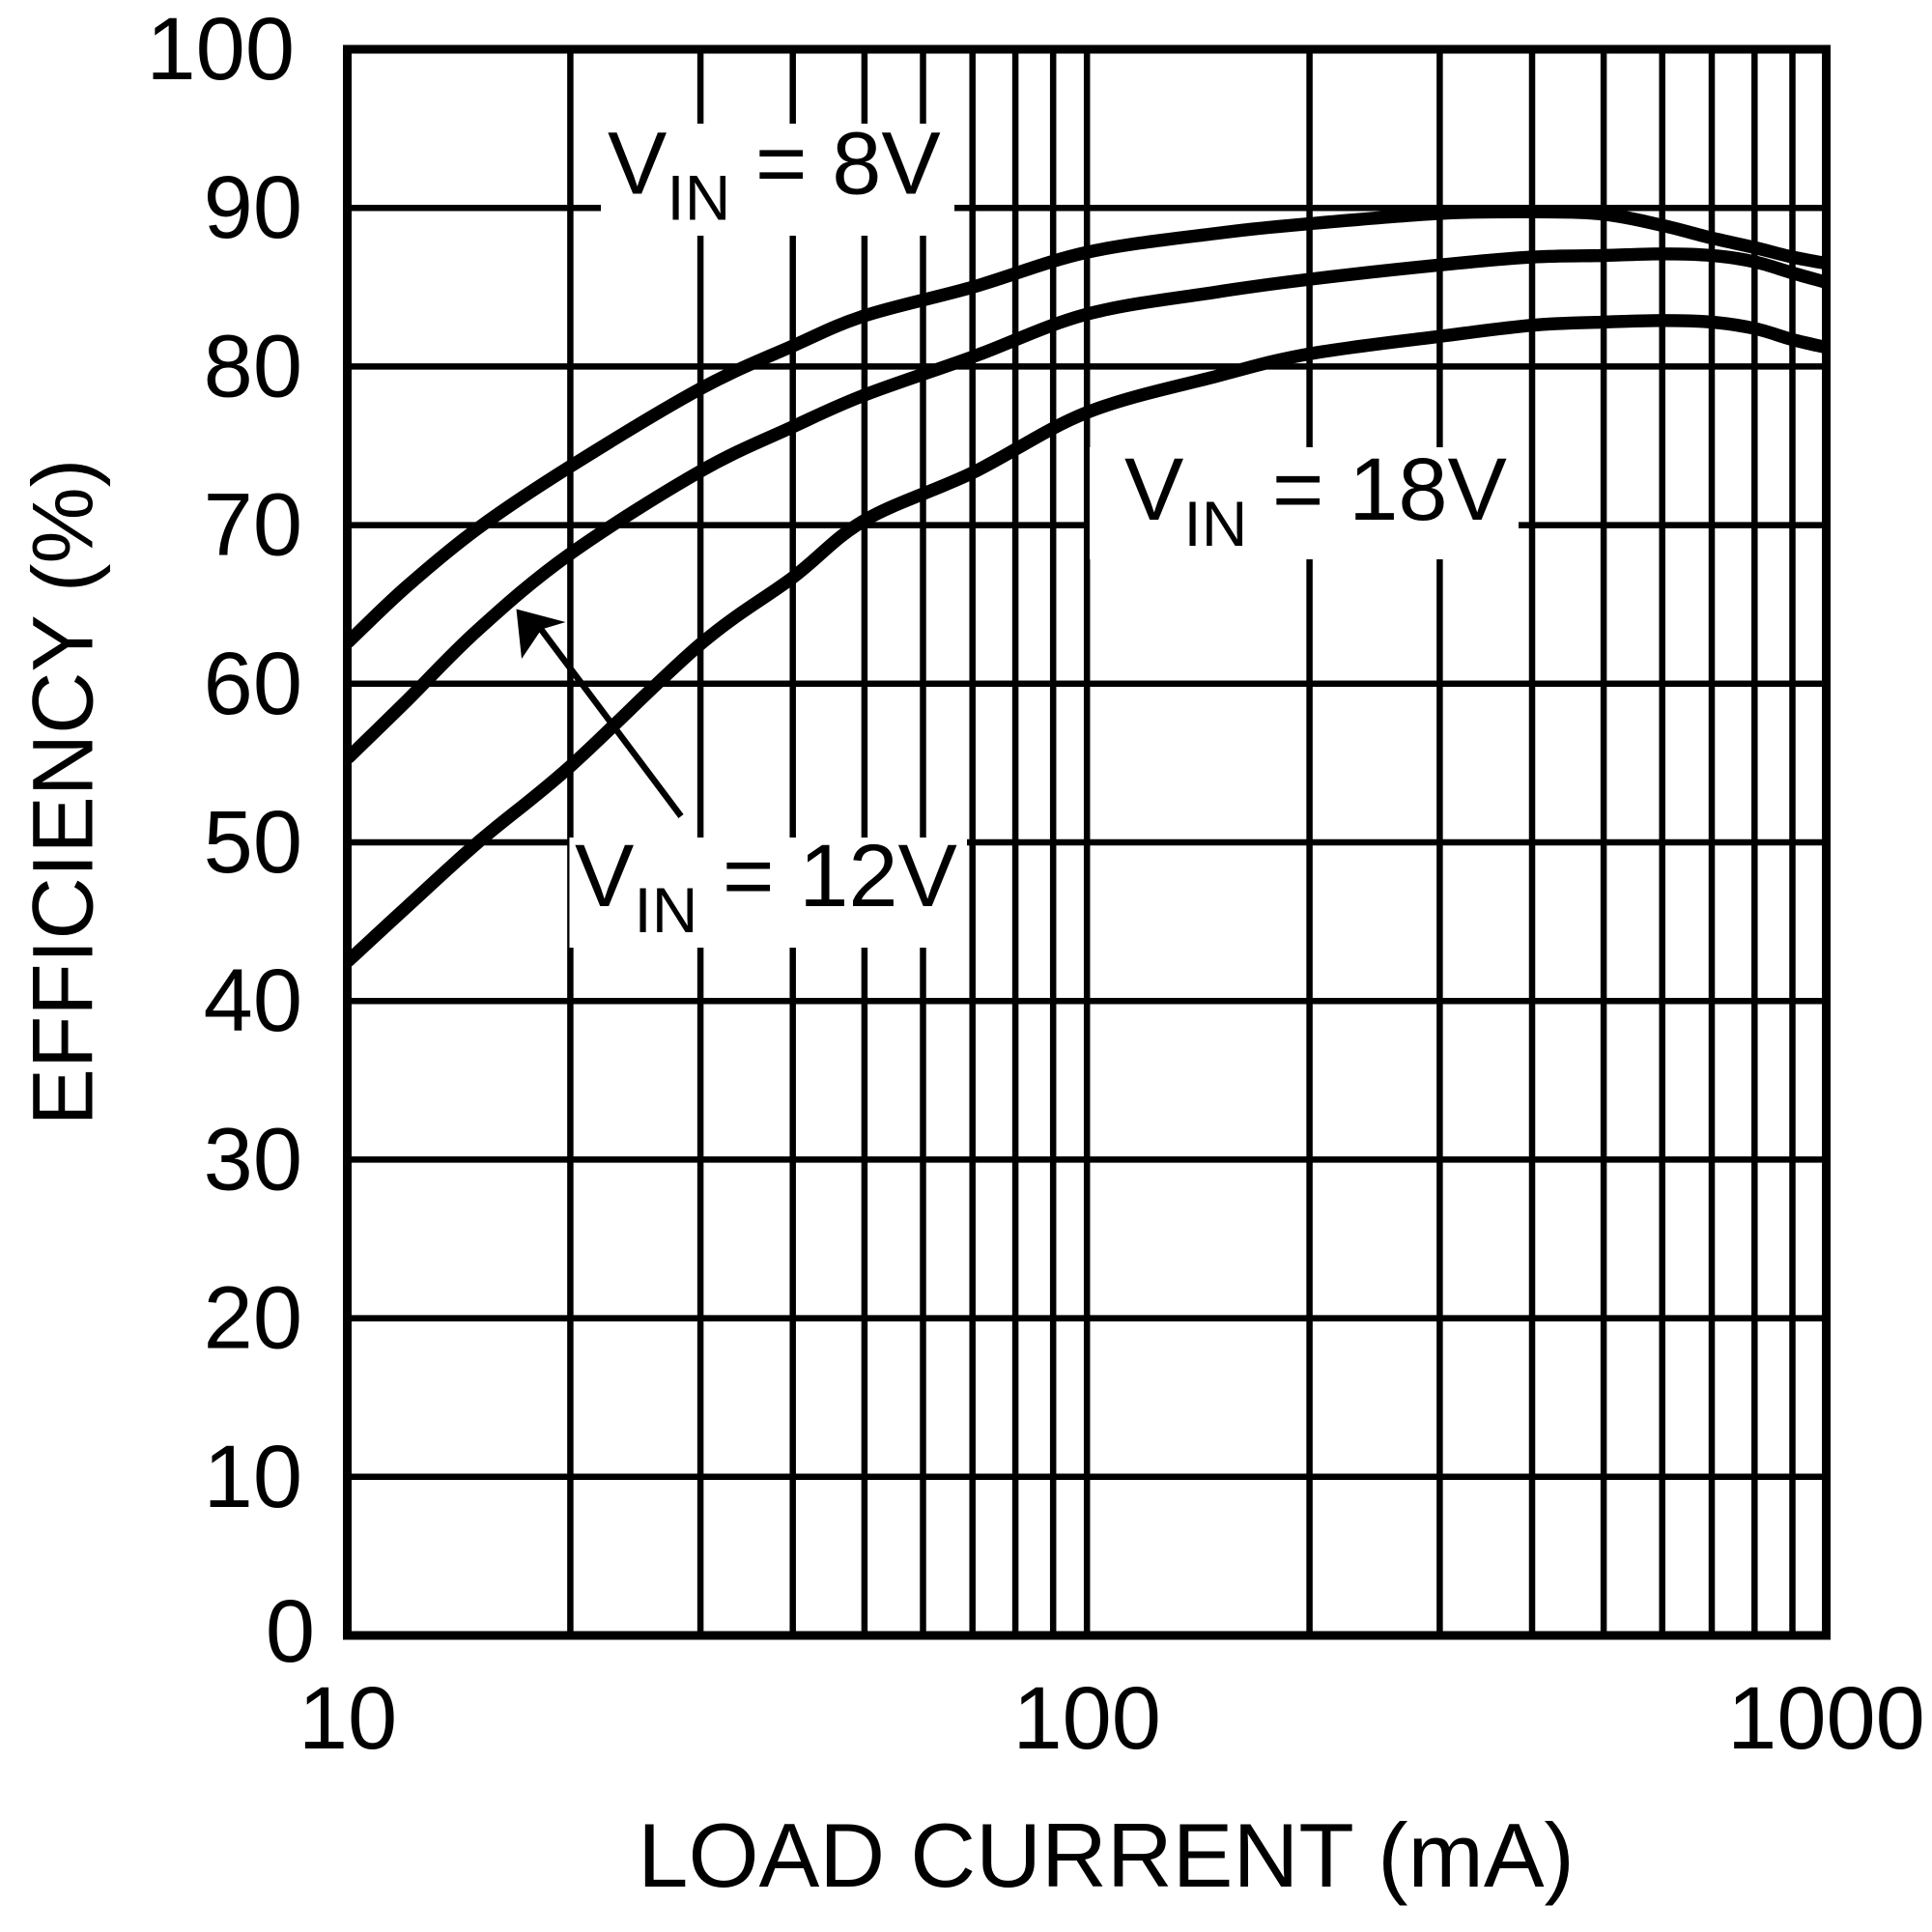  I want to click on svg-text: 50, so click(253, 842).